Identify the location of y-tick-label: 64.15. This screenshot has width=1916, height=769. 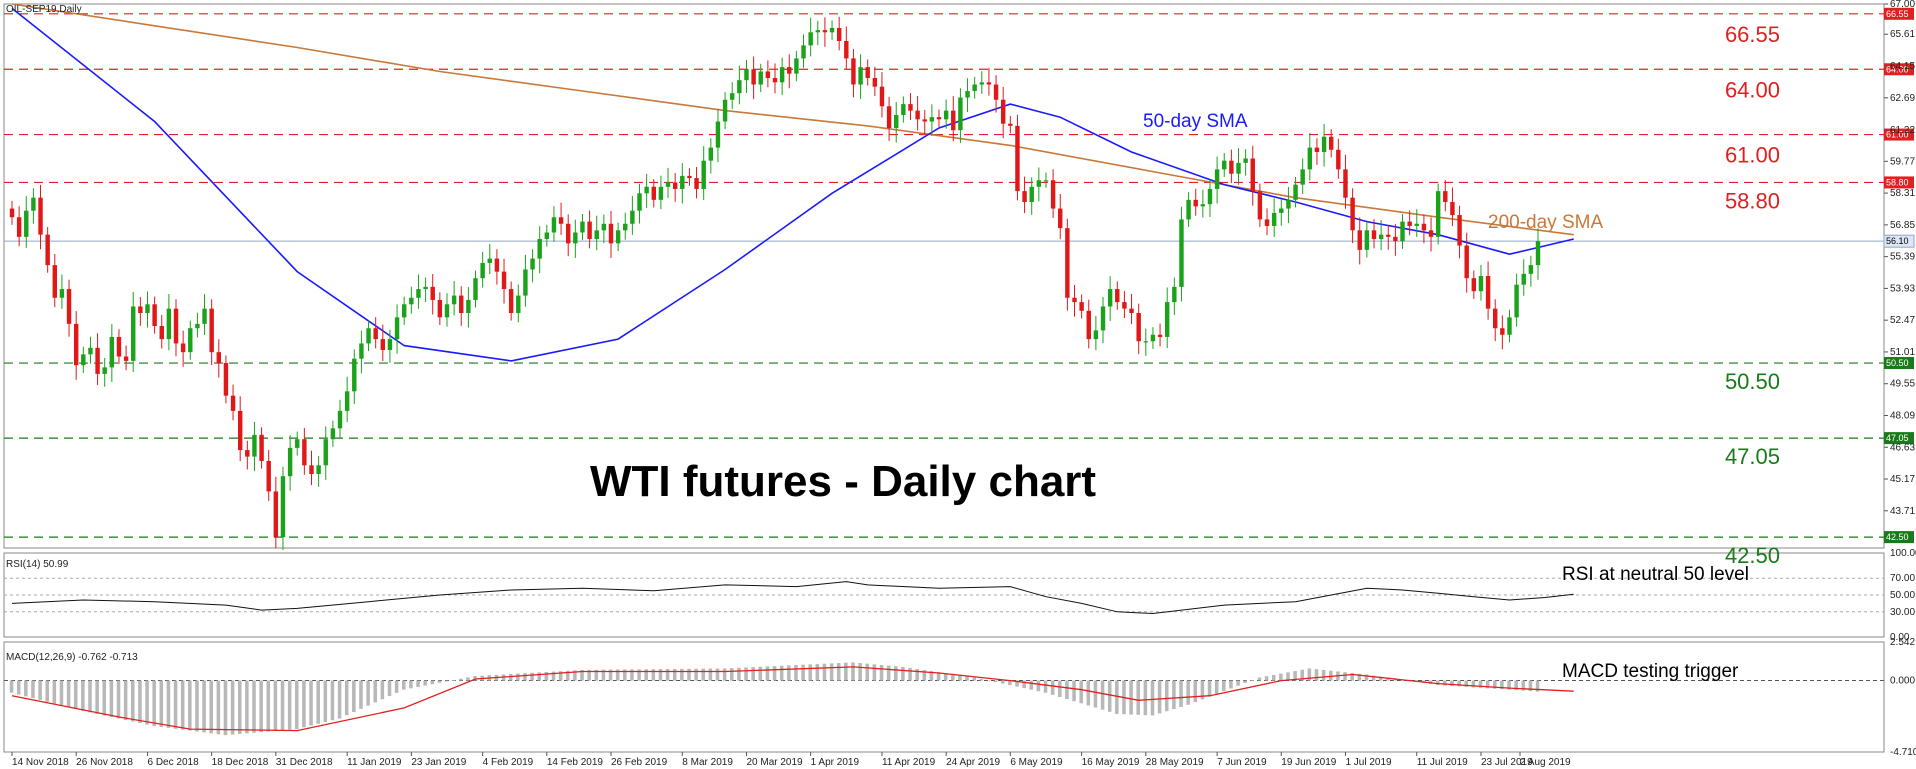
(1902, 66).